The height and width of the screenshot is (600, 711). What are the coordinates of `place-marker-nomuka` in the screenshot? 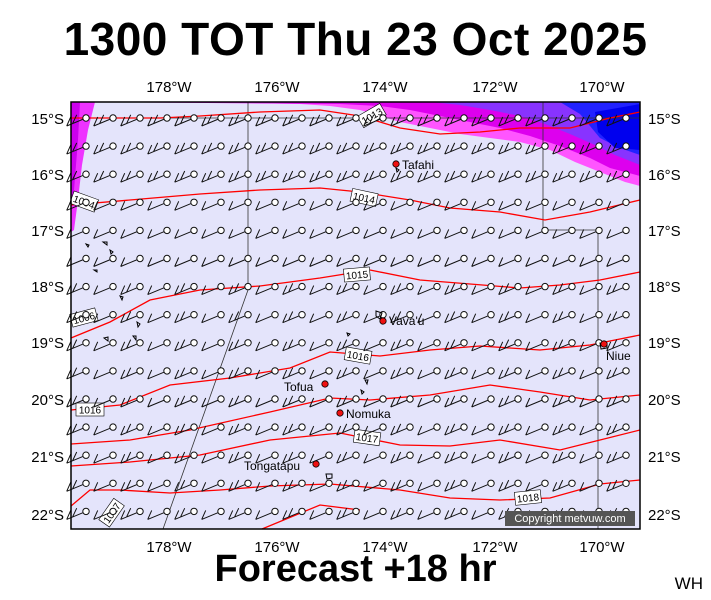 It's located at (340, 413).